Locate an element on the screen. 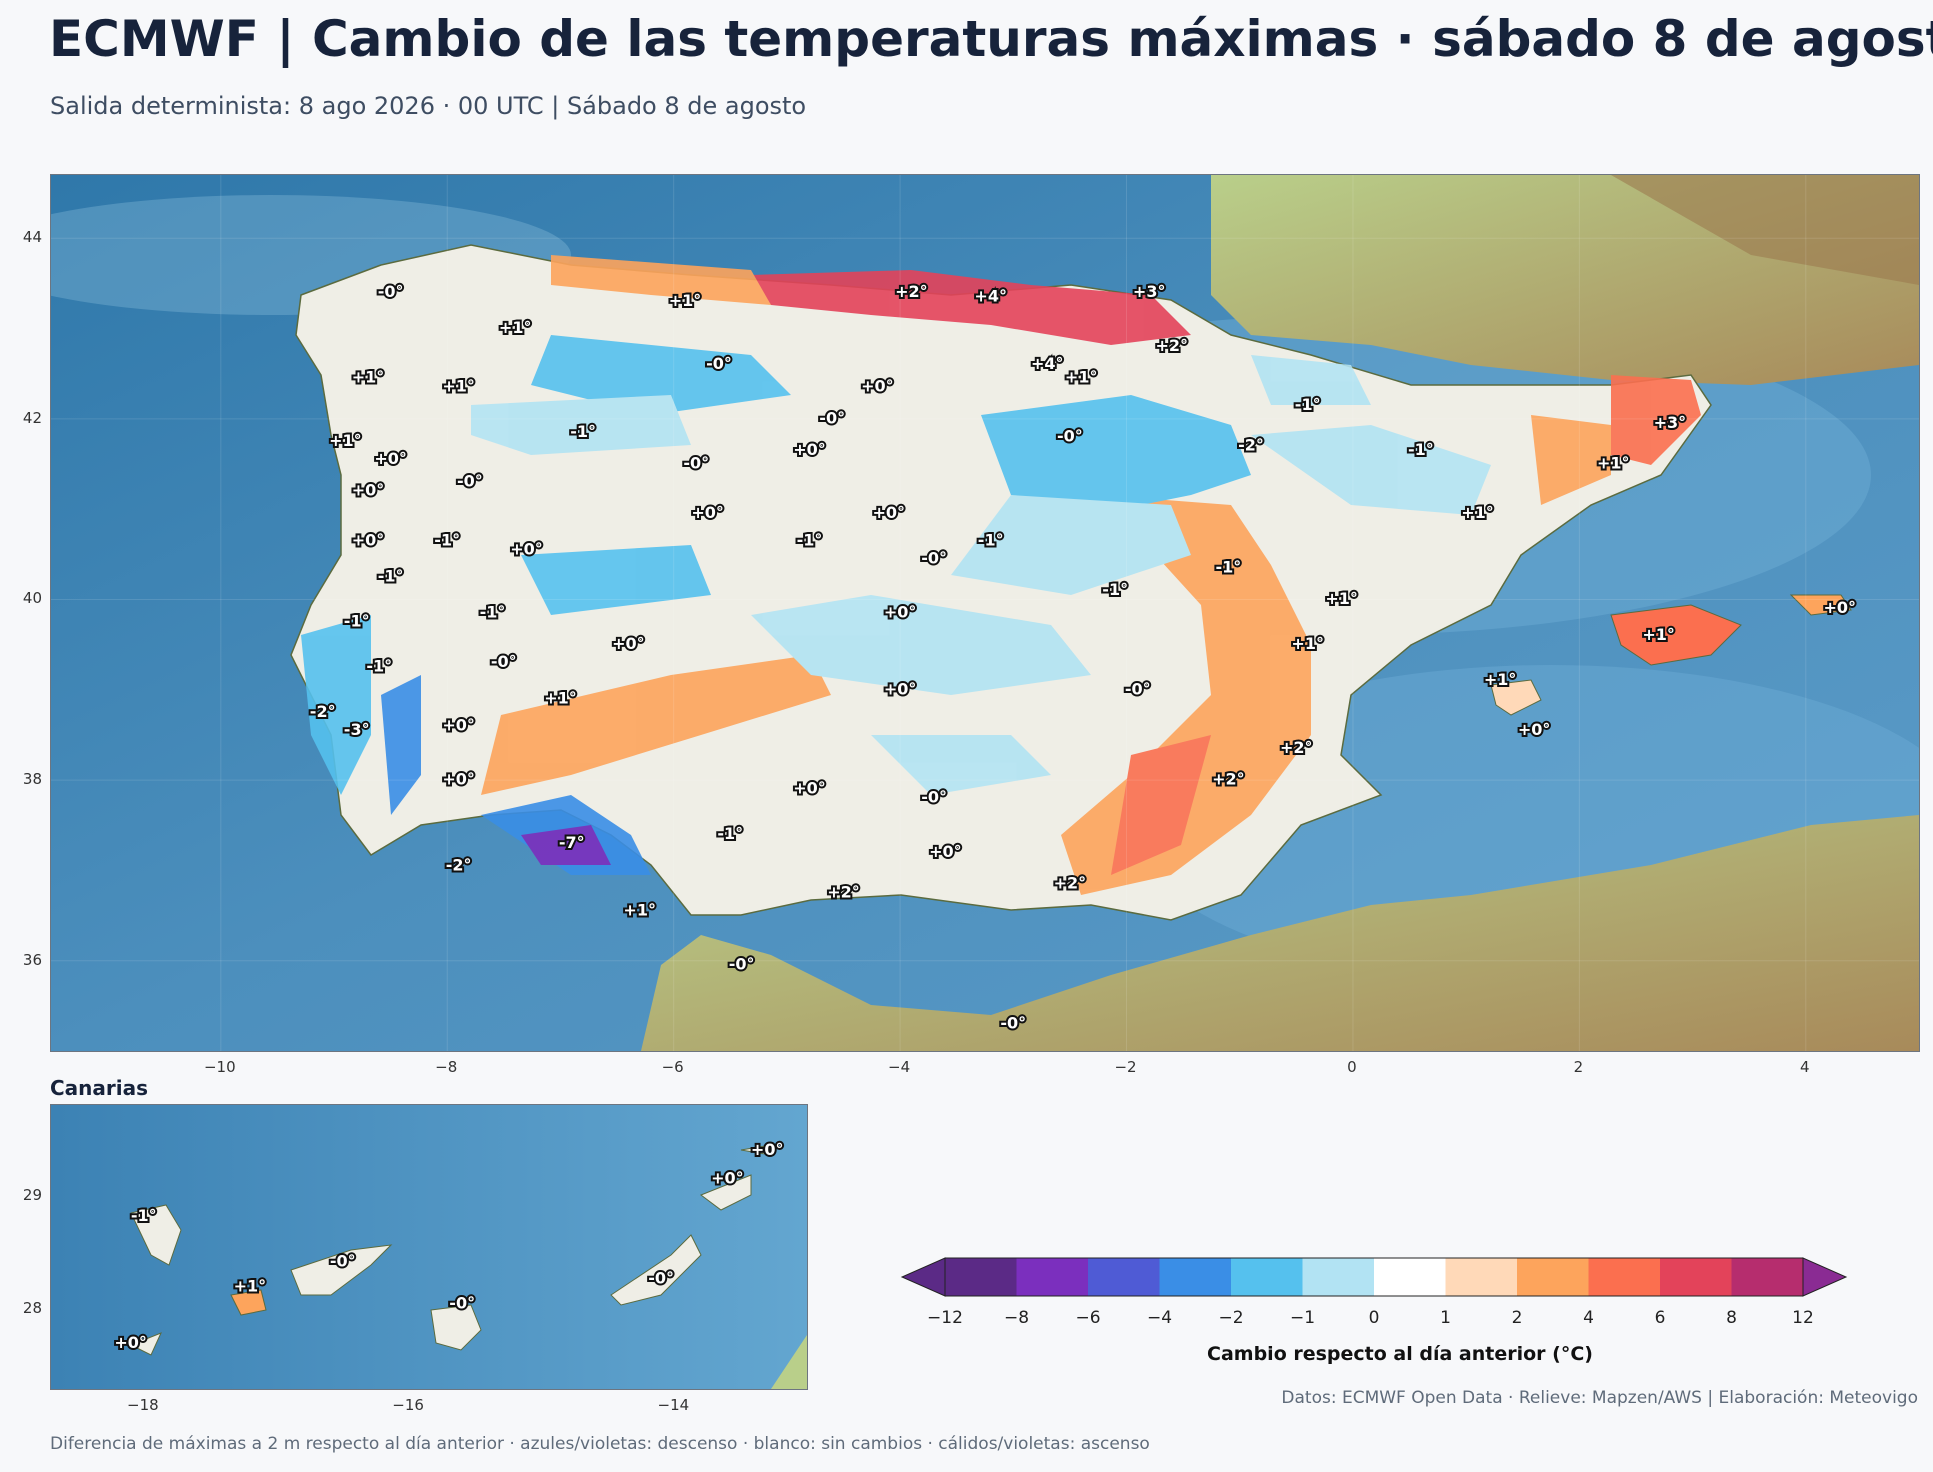 The height and width of the screenshot is (1472, 1933). mallorca is located at coordinates (1676, 635).